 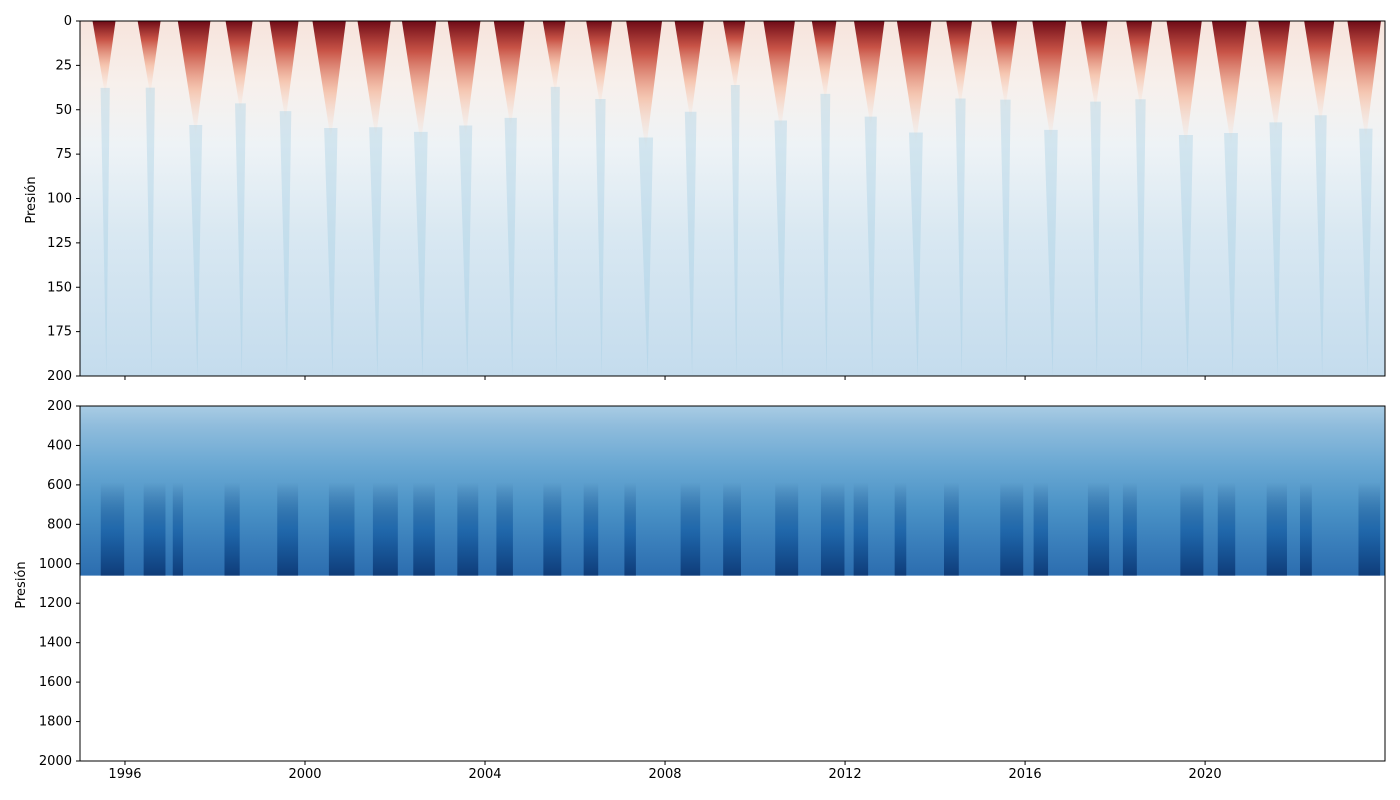 I want to click on bottom-y-tick-label: 1600, so click(x=55, y=682).